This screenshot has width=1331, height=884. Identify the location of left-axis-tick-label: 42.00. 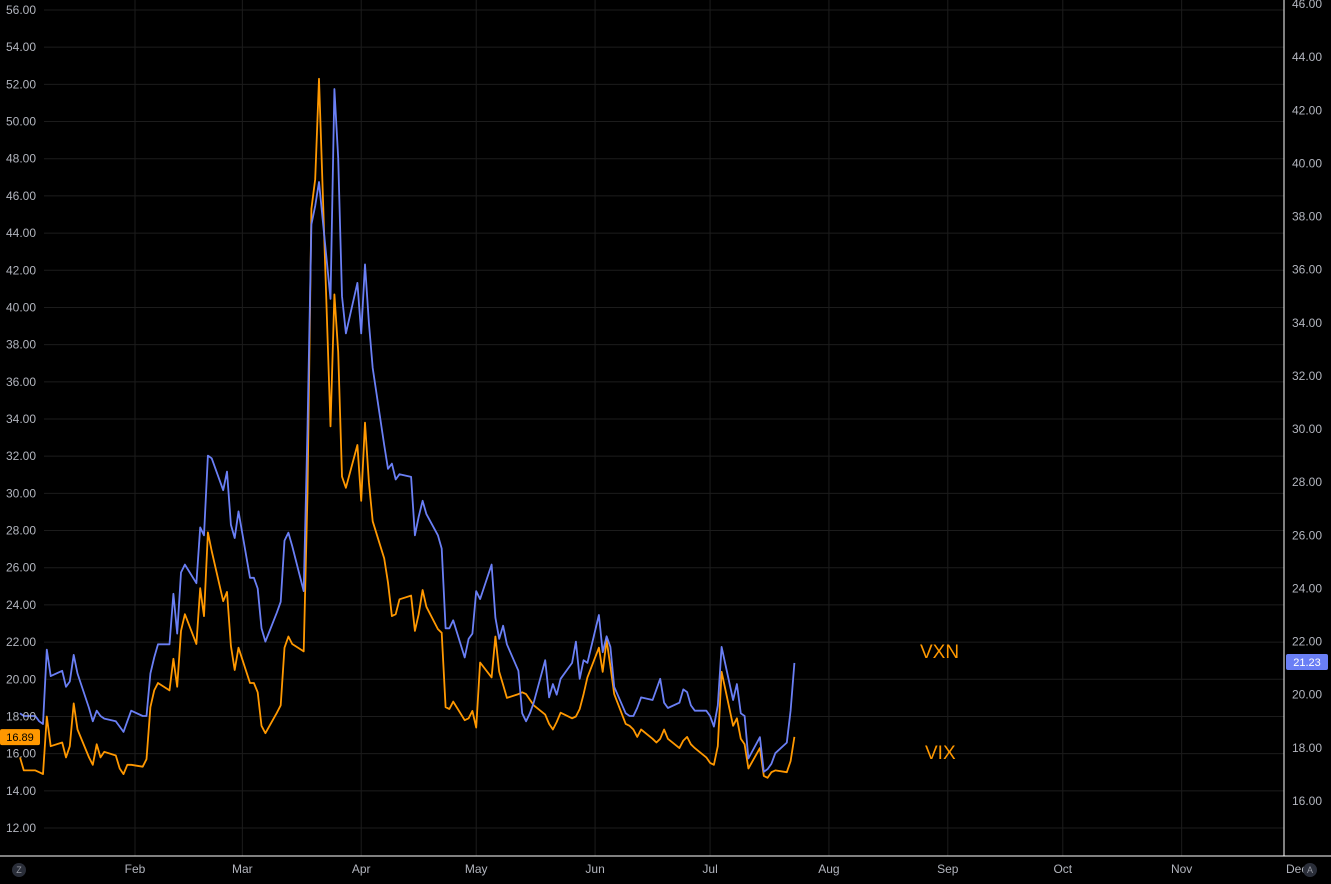
(21, 270).